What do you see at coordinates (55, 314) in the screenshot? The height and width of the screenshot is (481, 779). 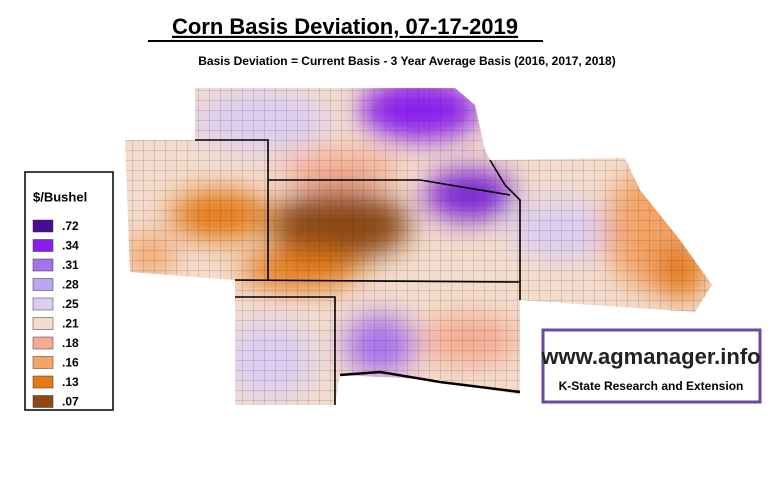 I see `legend-items: .72 .34 .31 .28 .25 .21 .18 .16 .13 .07` at bounding box center [55, 314].